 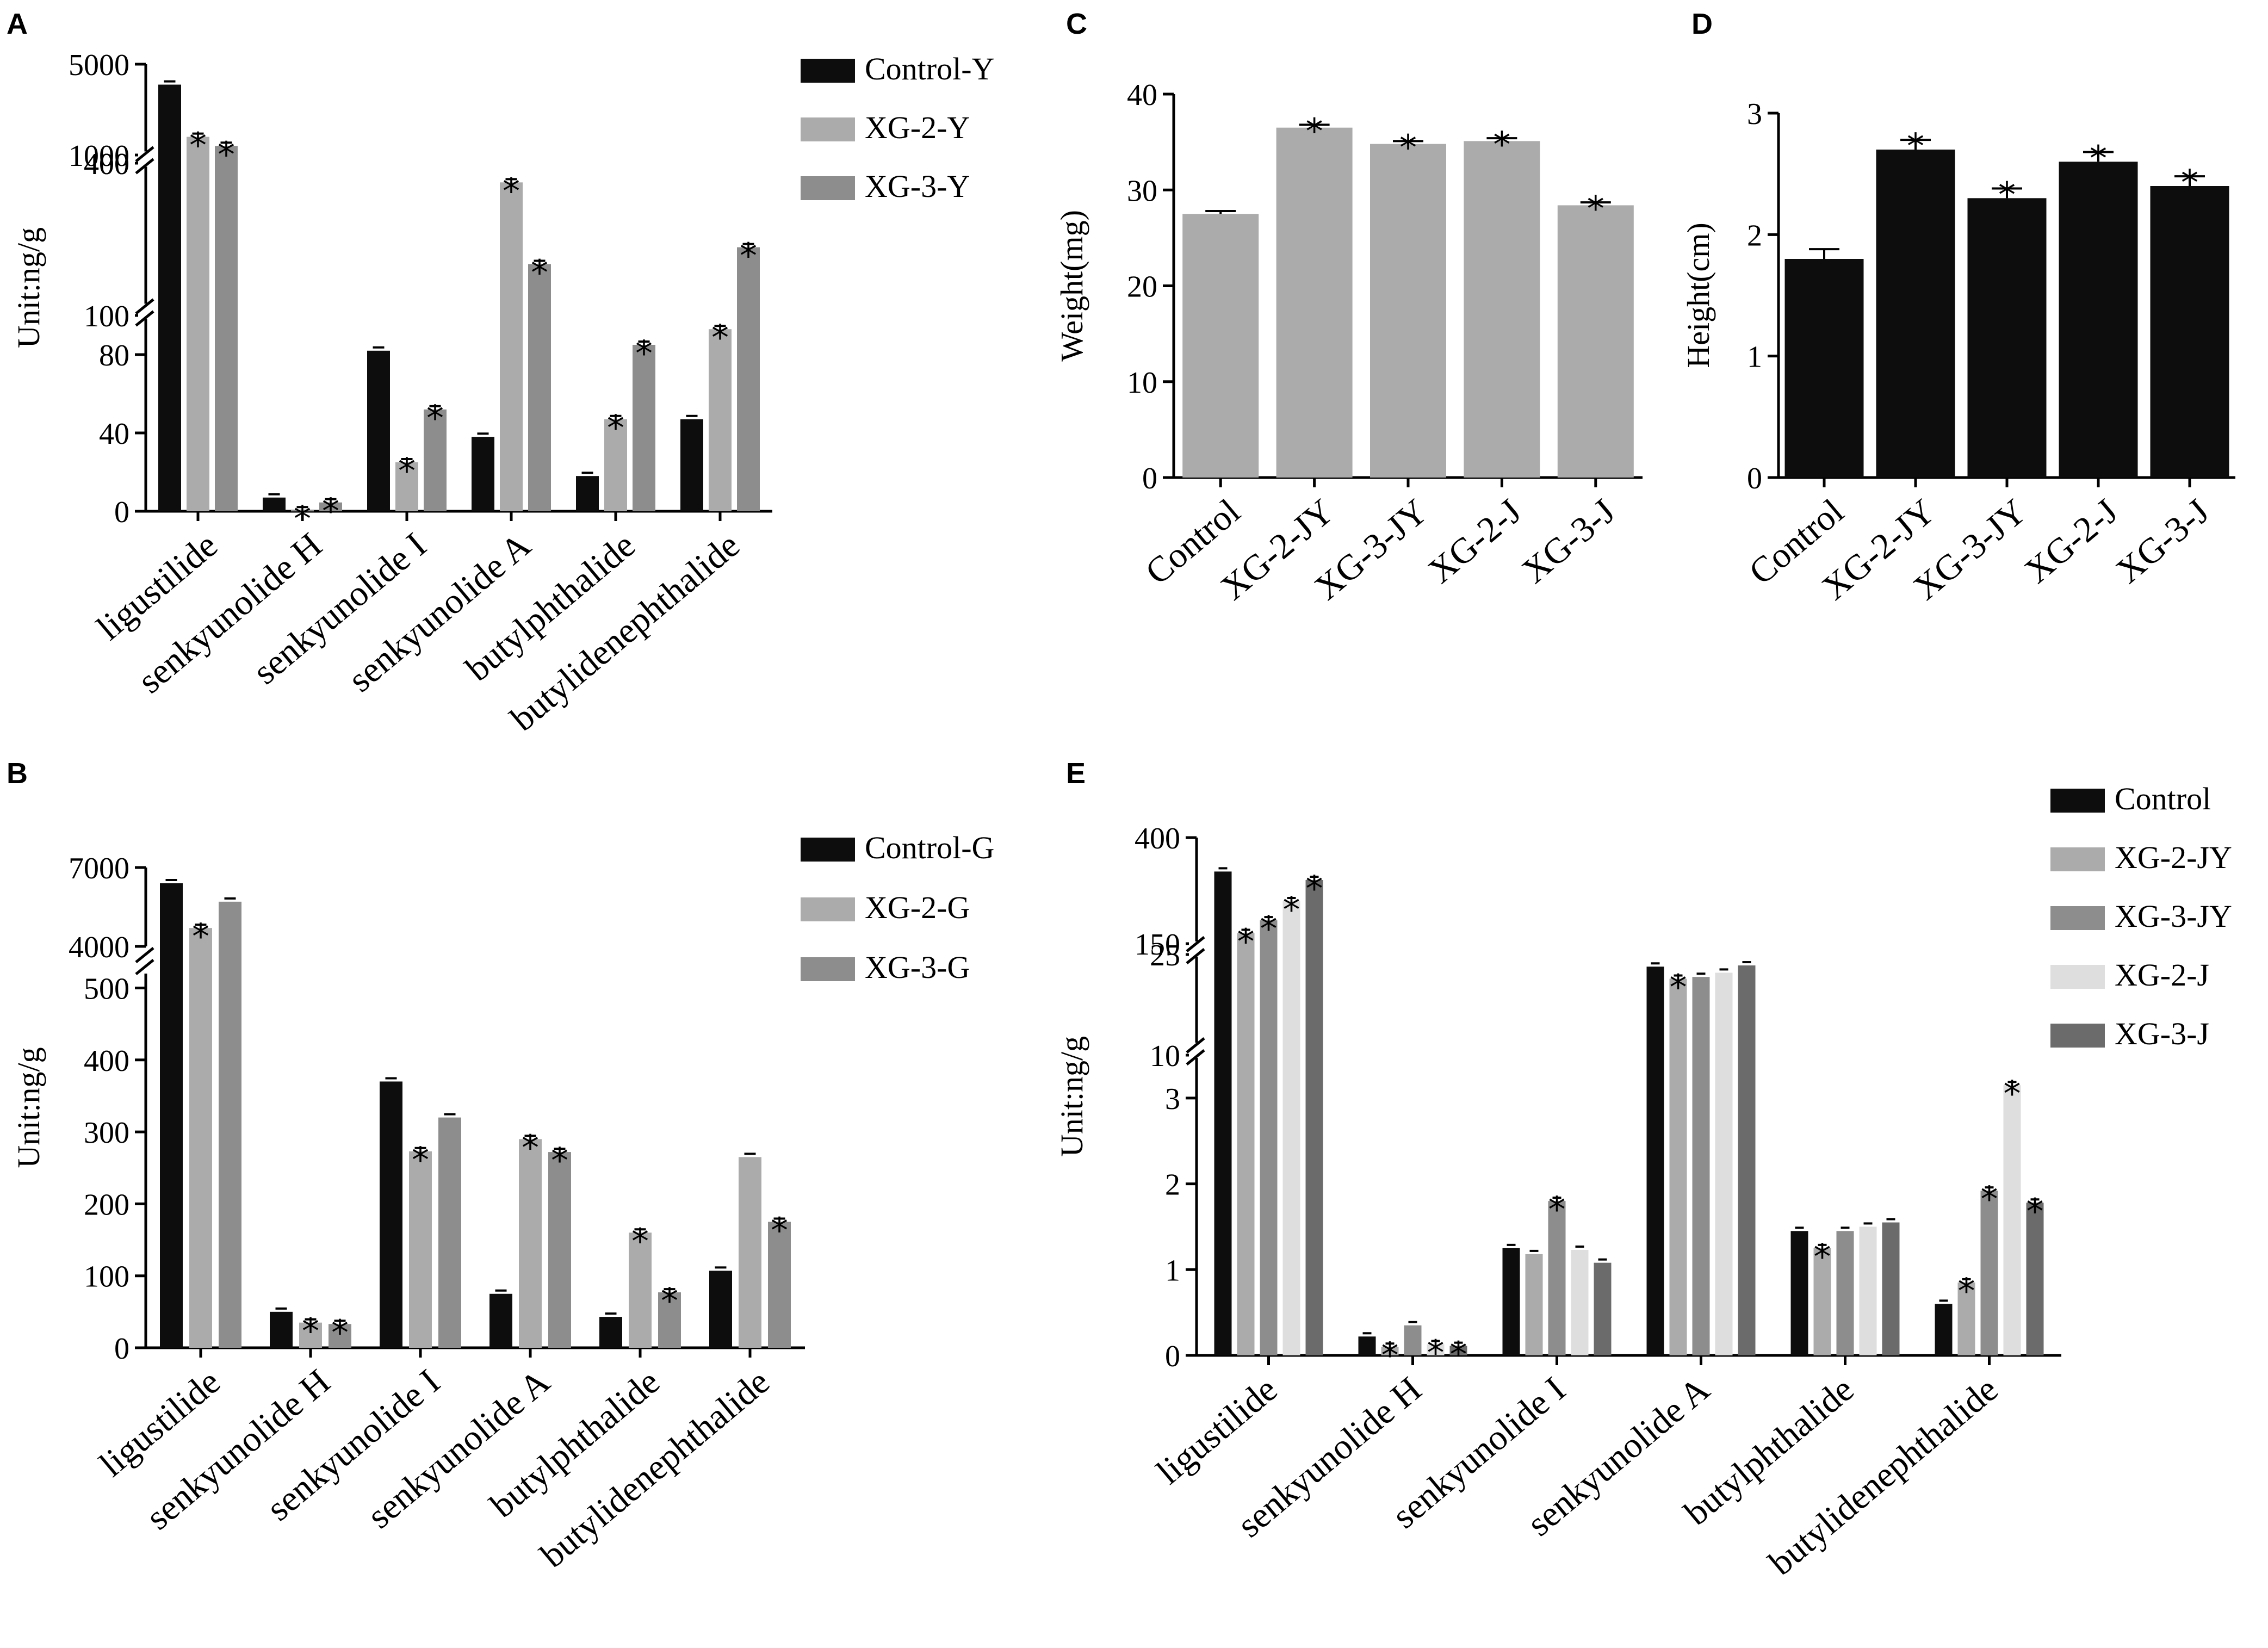 What do you see at coordinates (1217, 1431) in the screenshot?
I see `x-category-label: ligustilide` at bounding box center [1217, 1431].